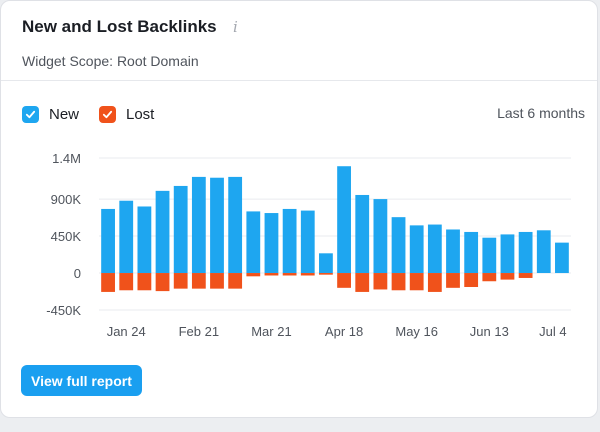  What do you see at coordinates (110, 61) in the screenshot?
I see `widget-scope: Widget Scope: Root Domain` at bounding box center [110, 61].